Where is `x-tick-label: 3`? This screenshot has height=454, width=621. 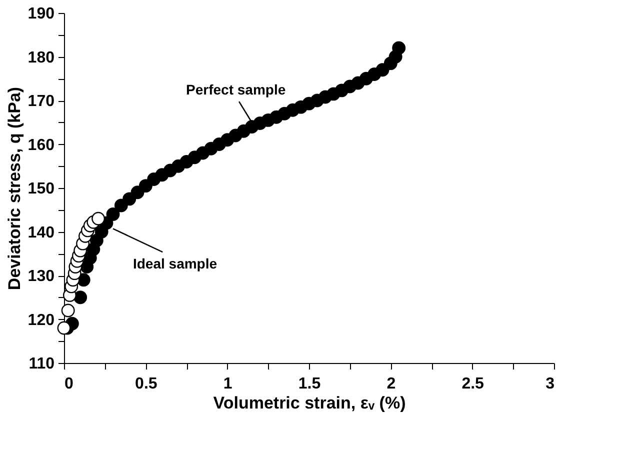
x-tick-label: 3 is located at coordinates (550, 384).